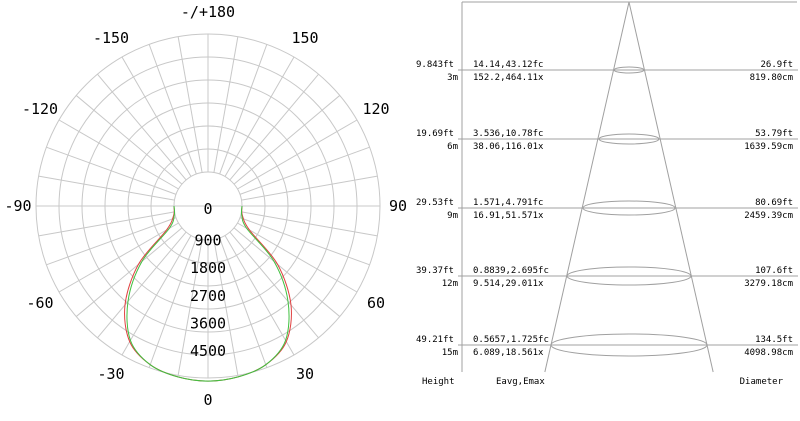 This screenshot has width=800, height=421. What do you see at coordinates (508, 78) in the screenshot?
I see `illuminance-lx-value: 152.2,464.11x` at bounding box center [508, 78].